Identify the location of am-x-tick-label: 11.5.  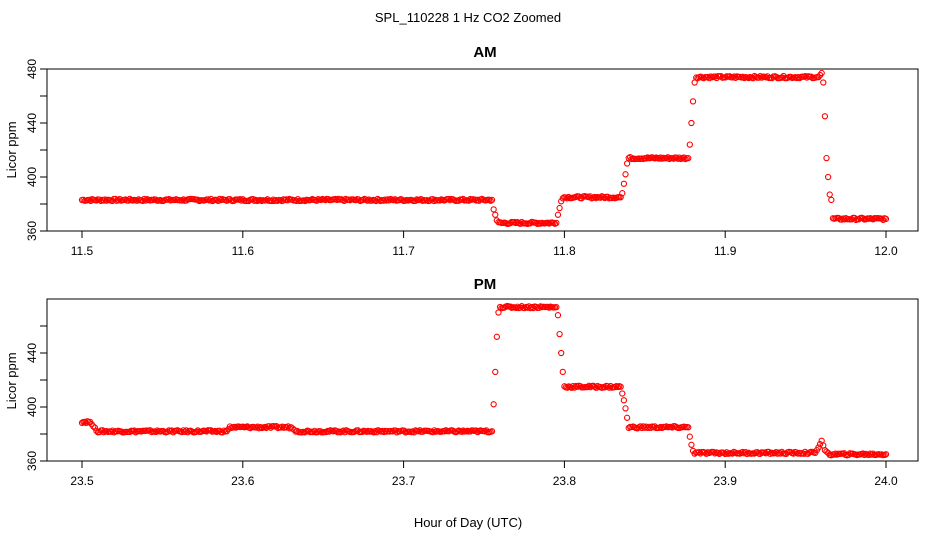
(82, 251).